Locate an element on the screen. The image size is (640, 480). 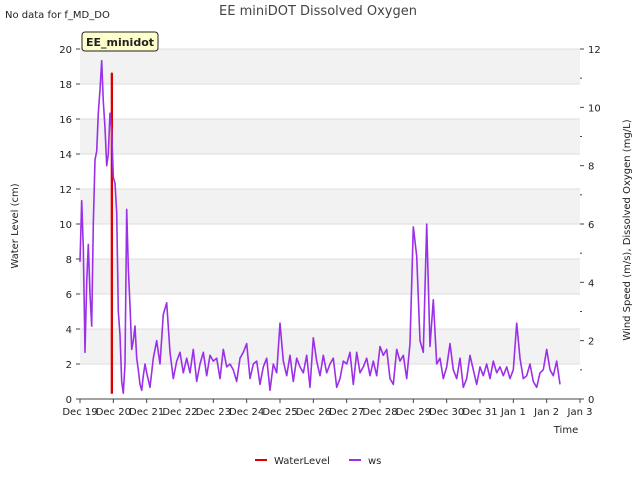
y-axis-right: 0 2 4 6 8 10 12 is located at coordinates (590, 225).